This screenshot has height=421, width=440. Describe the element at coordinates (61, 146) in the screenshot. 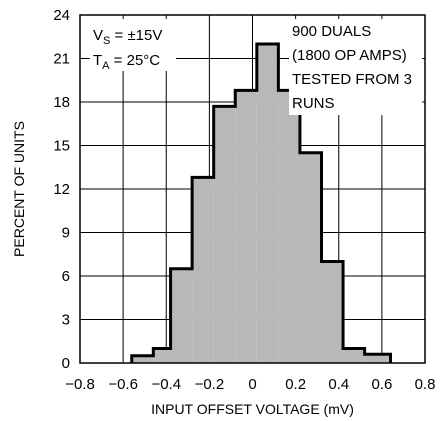

I see `y-tick-label: 15` at that location.